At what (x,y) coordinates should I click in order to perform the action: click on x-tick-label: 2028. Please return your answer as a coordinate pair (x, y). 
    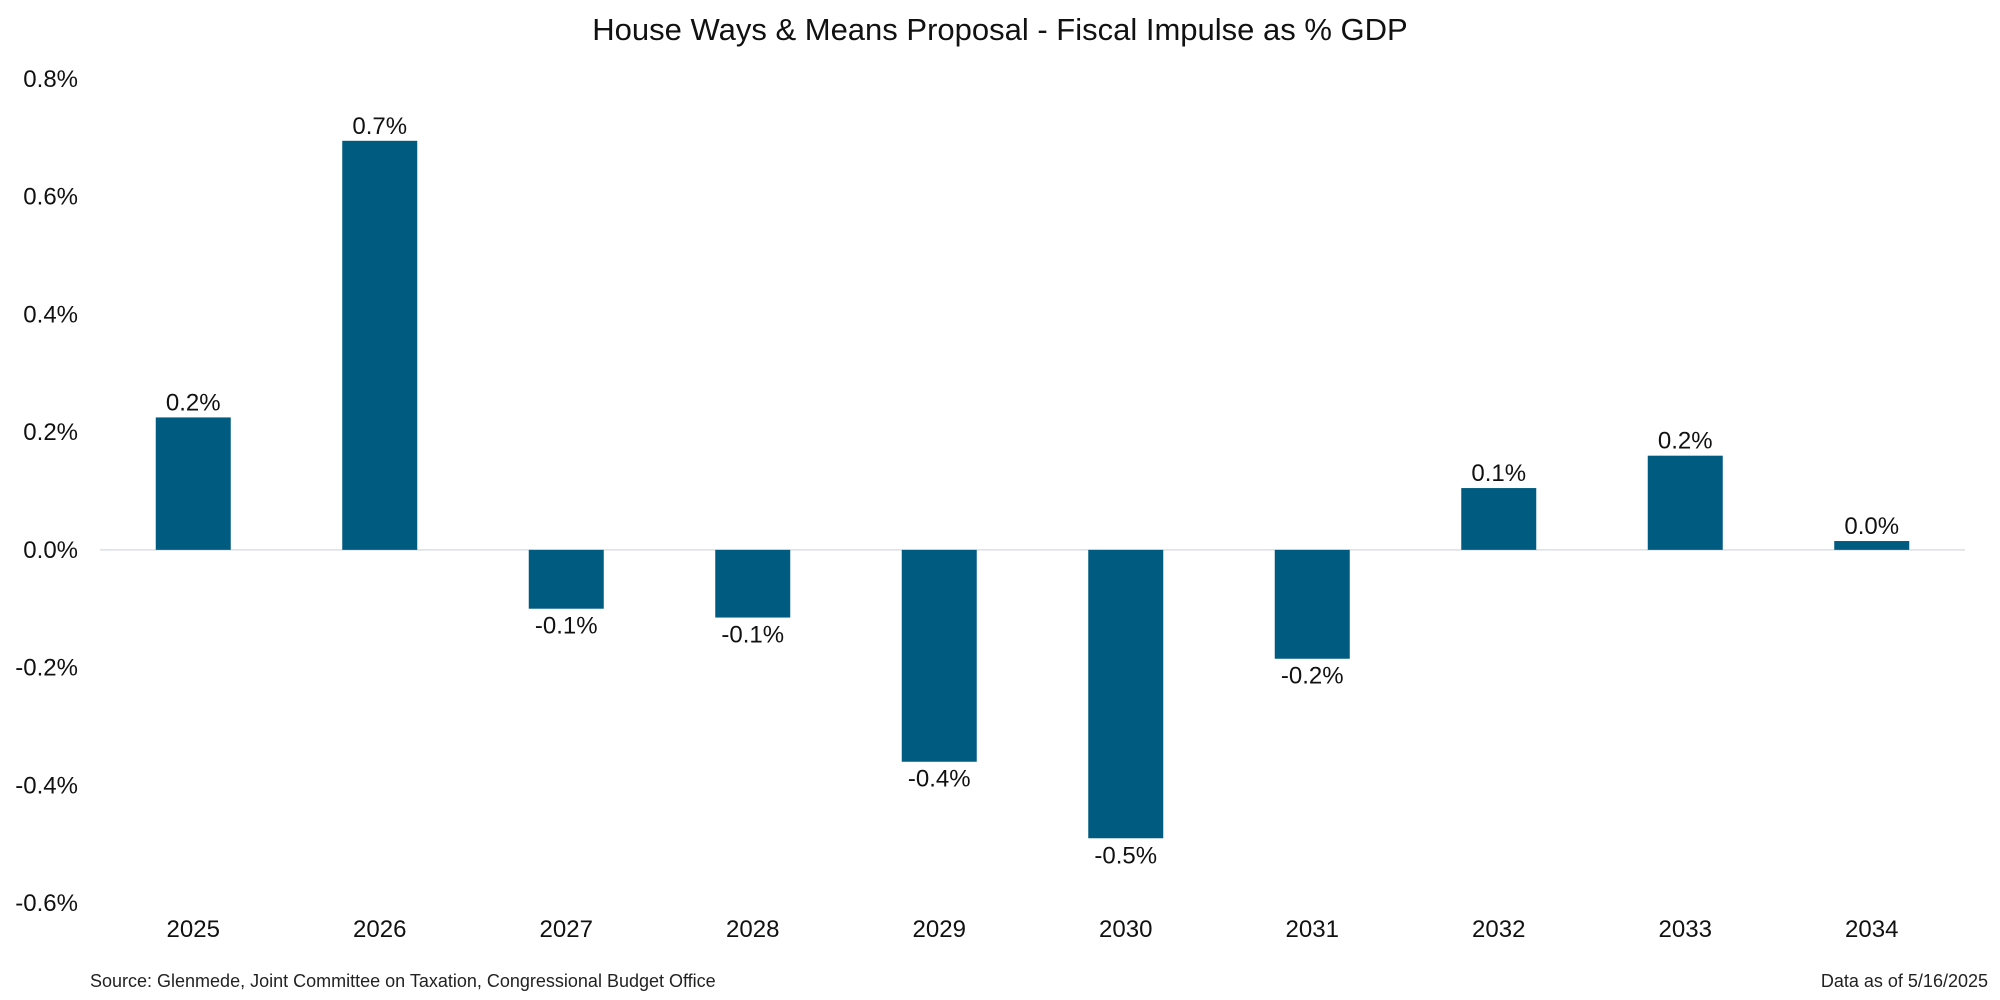
    Looking at the image, I should click on (752, 929).